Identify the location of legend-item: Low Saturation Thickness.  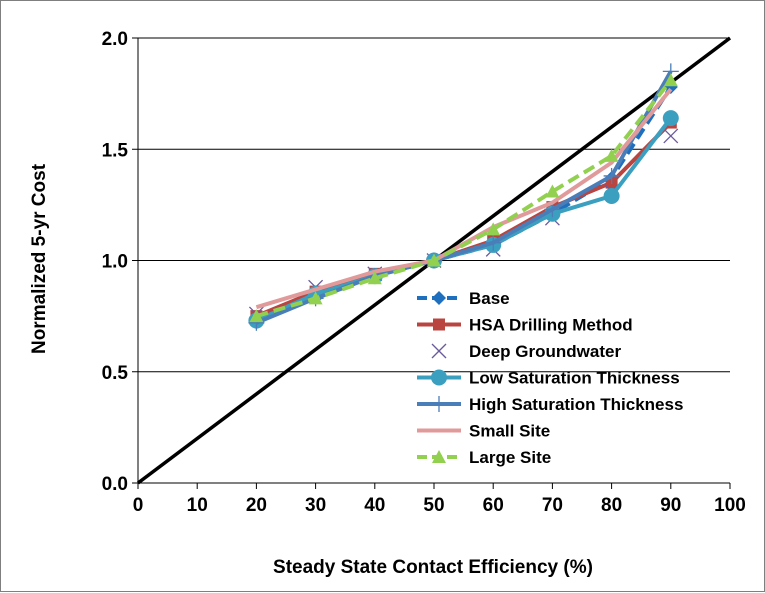
(548, 378).